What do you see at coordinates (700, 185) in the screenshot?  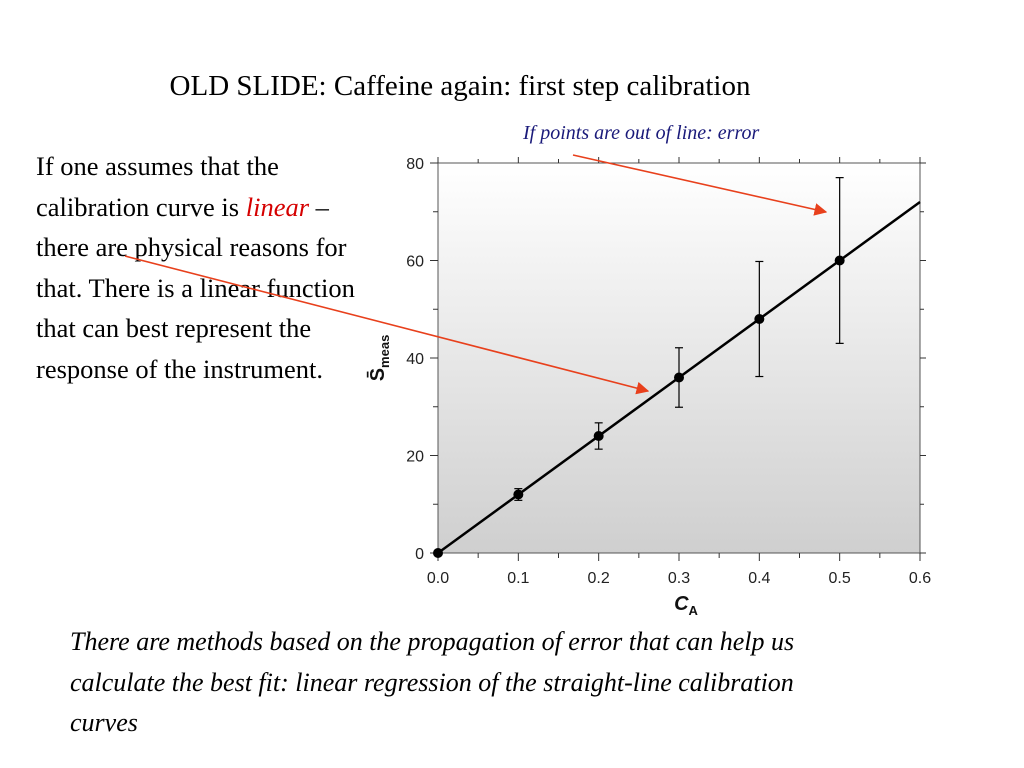 I see `error-arrow` at bounding box center [700, 185].